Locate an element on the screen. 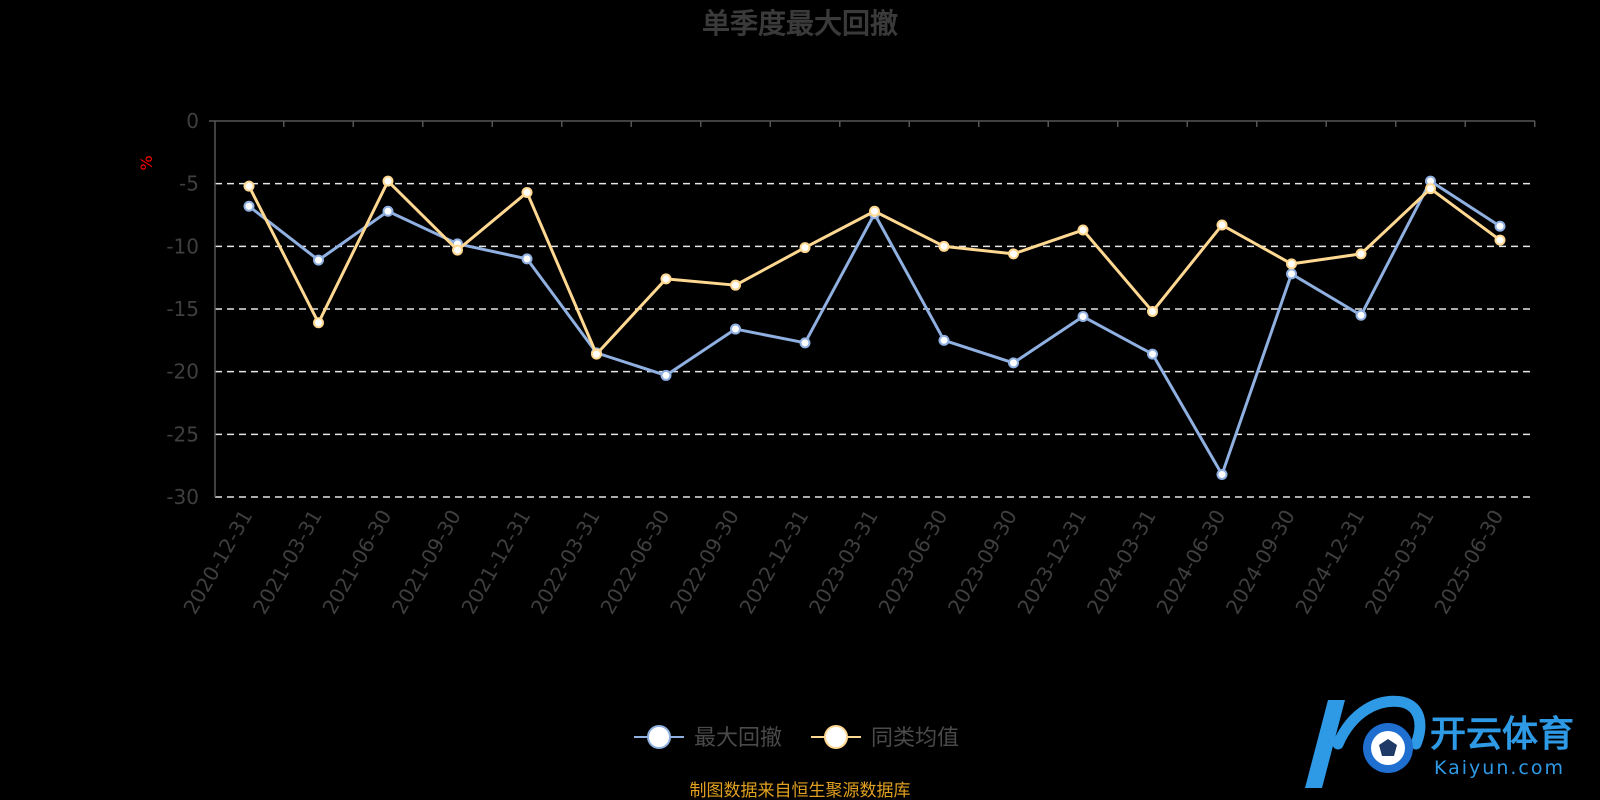 This screenshot has height=800, width=1600. x-tick-label: 2024-06-30 is located at coordinates (1190, 562).